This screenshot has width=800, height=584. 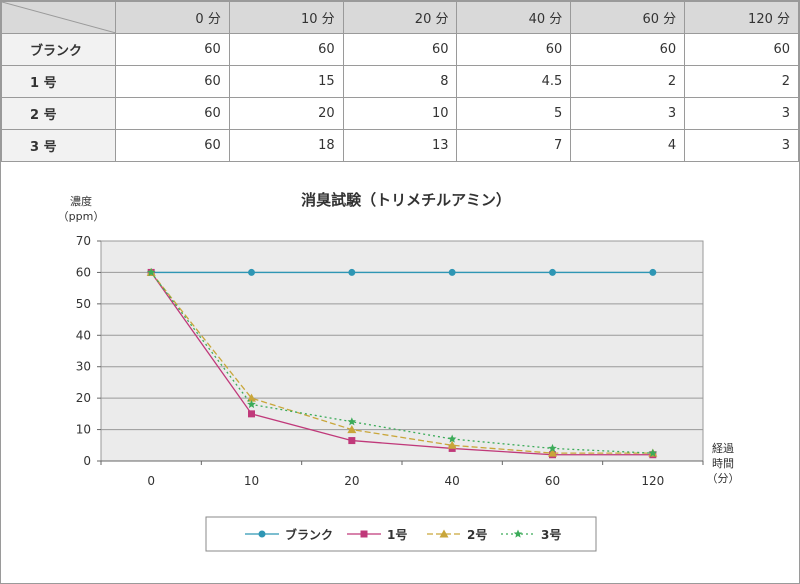 What do you see at coordinates (514, 145) in the screenshot?
I see `table-cell: 7` at bounding box center [514, 145].